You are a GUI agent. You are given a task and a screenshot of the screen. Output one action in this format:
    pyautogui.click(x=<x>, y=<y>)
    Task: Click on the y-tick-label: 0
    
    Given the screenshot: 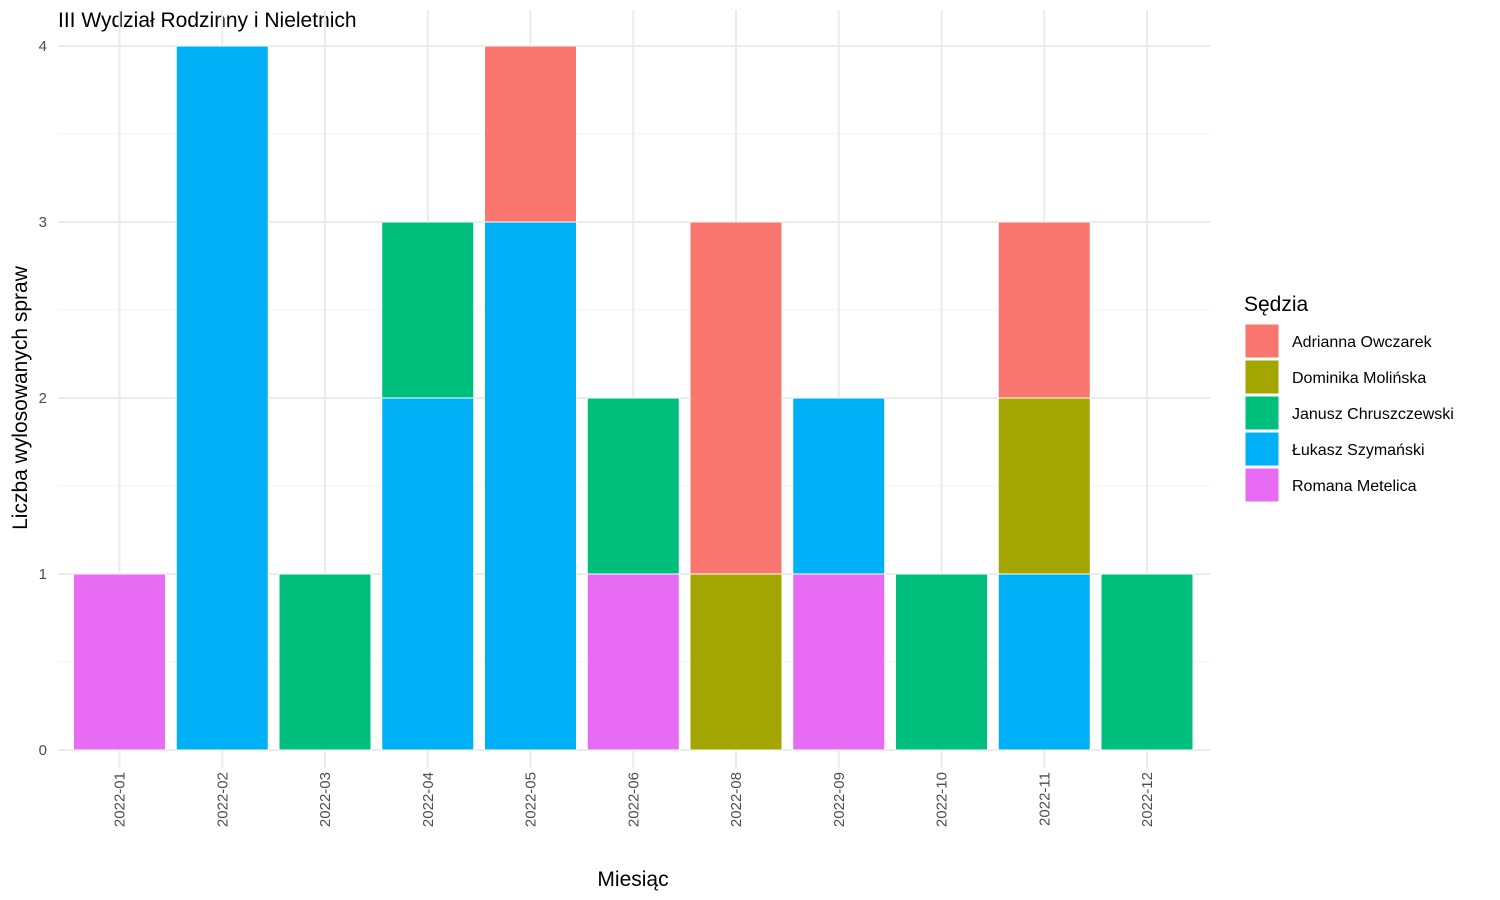 What is the action you would take?
    pyautogui.click(x=43, y=750)
    